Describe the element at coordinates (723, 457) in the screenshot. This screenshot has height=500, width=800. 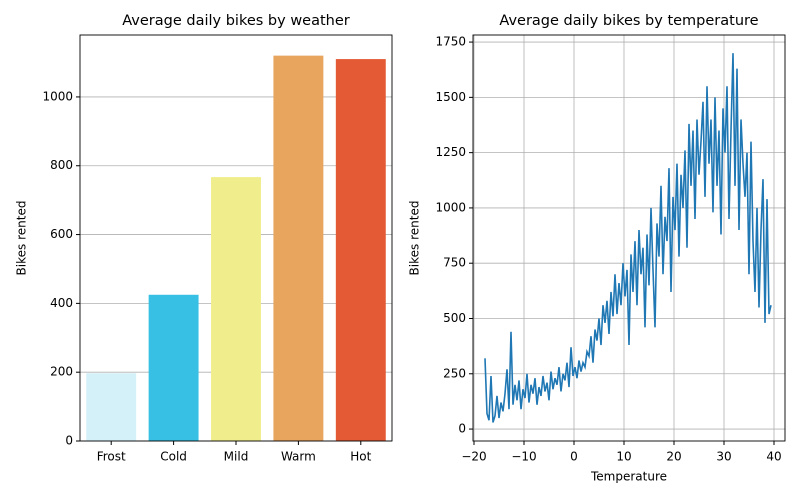
I see `x-tick-label: 30` at that location.